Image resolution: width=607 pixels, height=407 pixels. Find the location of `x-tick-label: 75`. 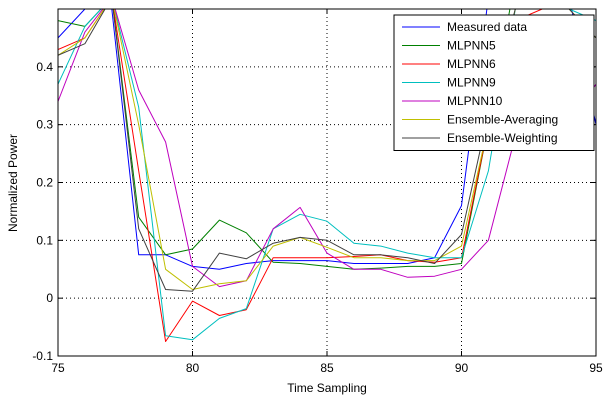

x-tick-label: 75 is located at coordinates (58, 368).